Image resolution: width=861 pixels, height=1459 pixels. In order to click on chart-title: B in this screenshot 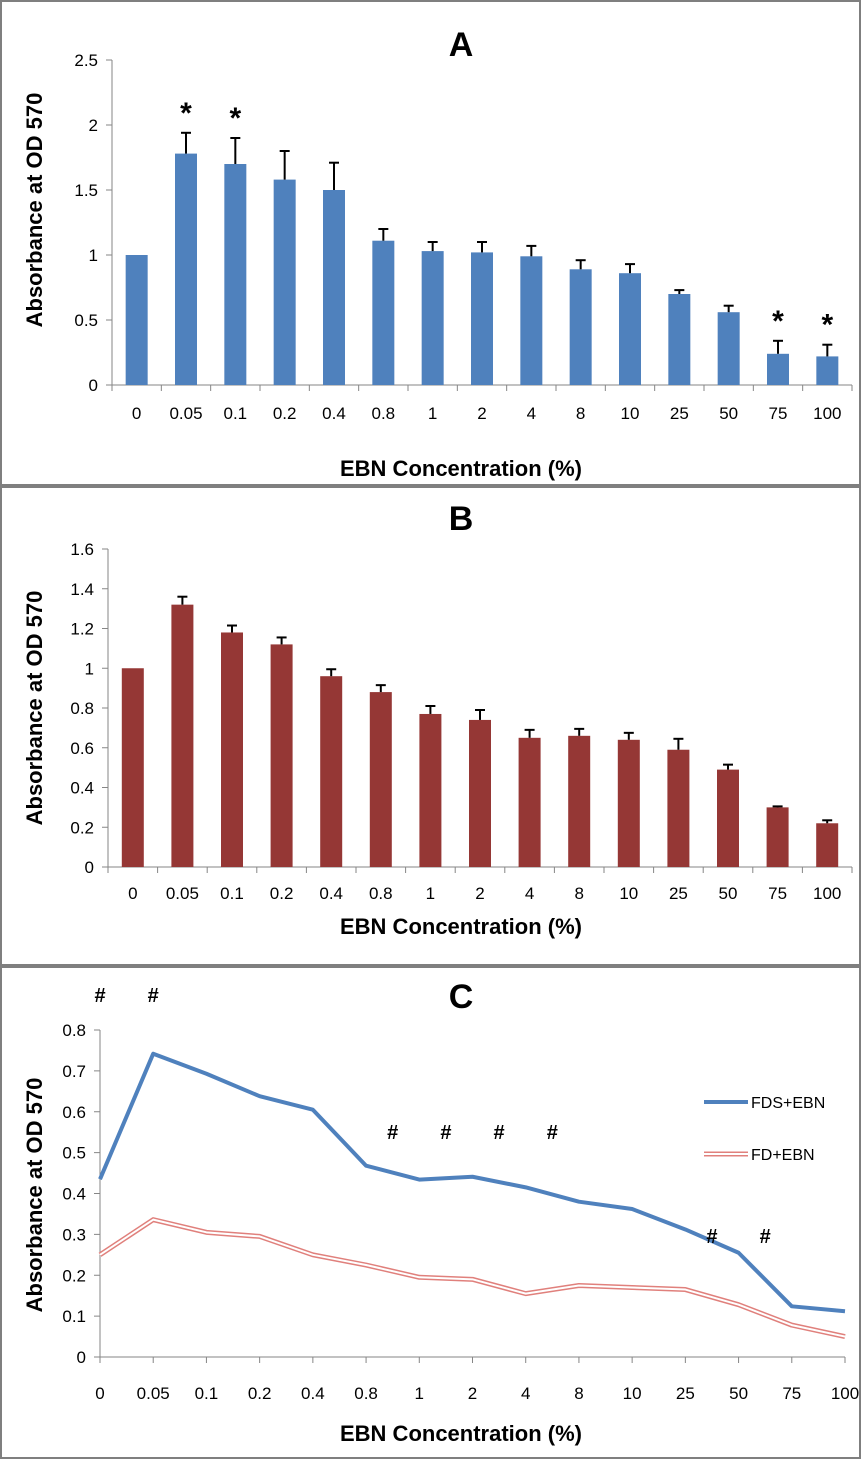, I will do `click(461, 519)`.